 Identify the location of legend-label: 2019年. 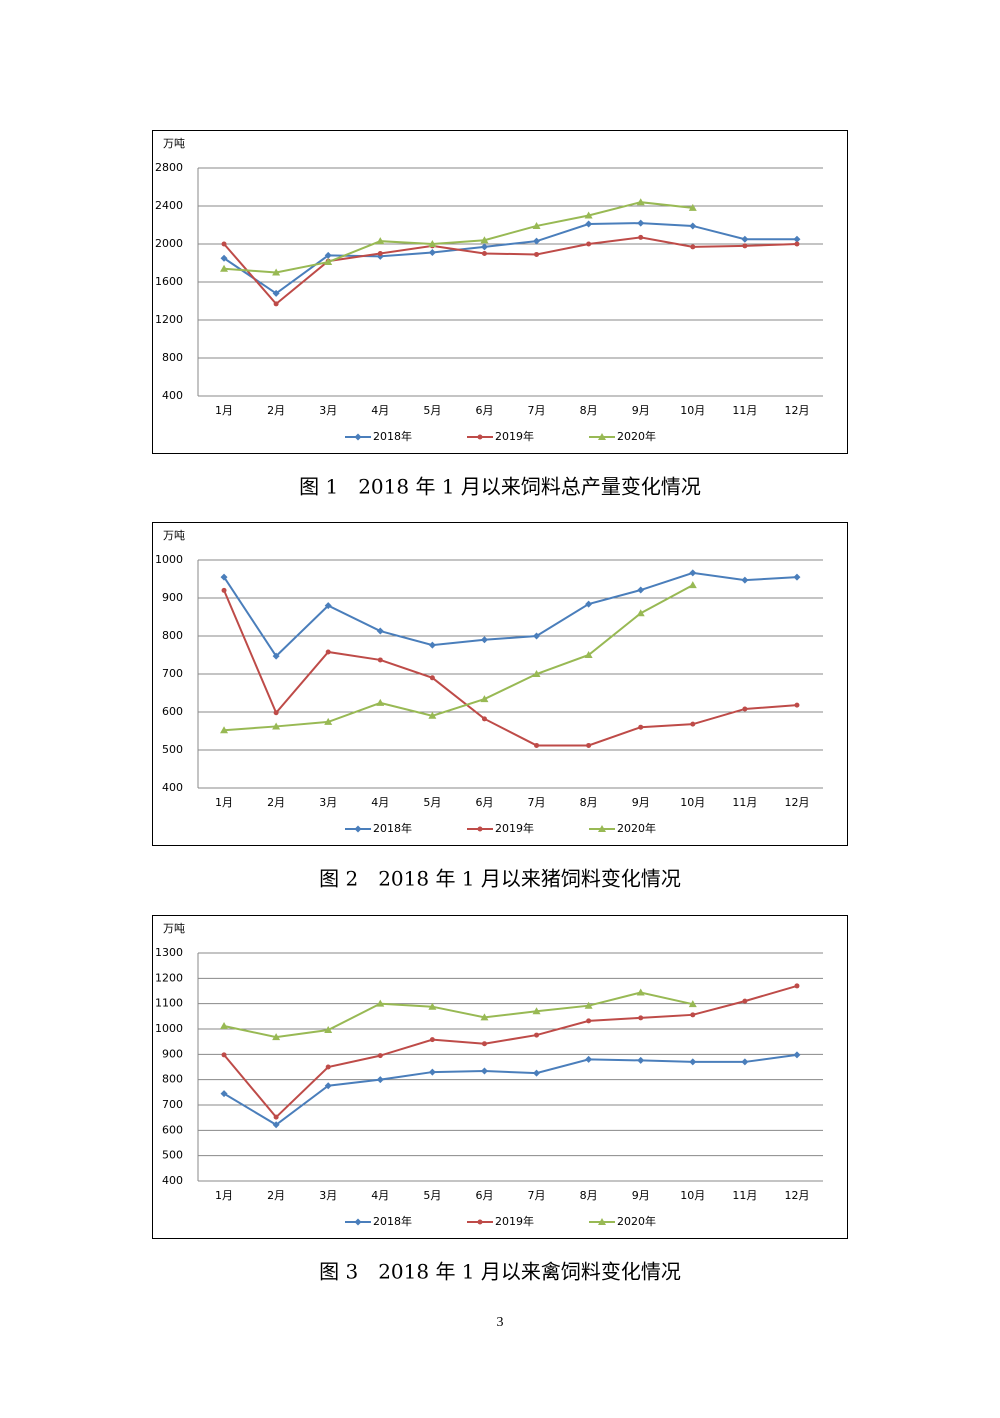
(514, 828).